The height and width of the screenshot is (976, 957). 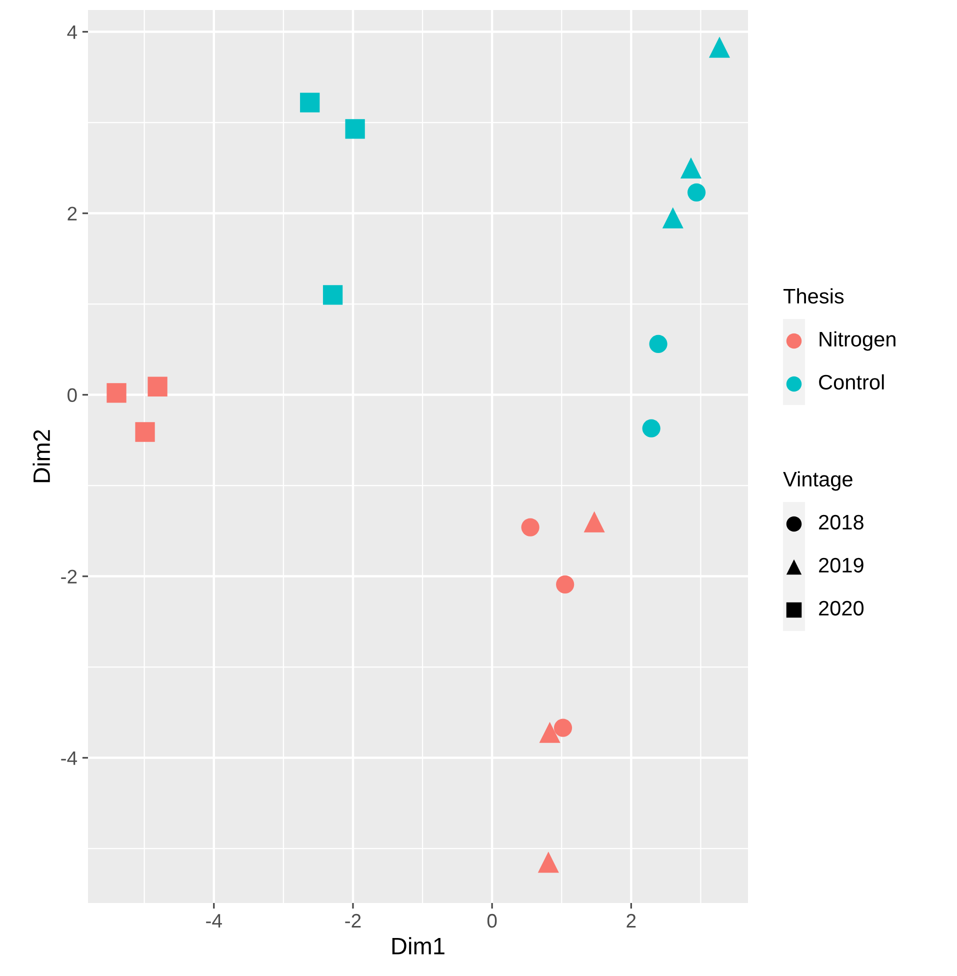 I want to click on x-tick-label: -4, so click(x=214, y=921).